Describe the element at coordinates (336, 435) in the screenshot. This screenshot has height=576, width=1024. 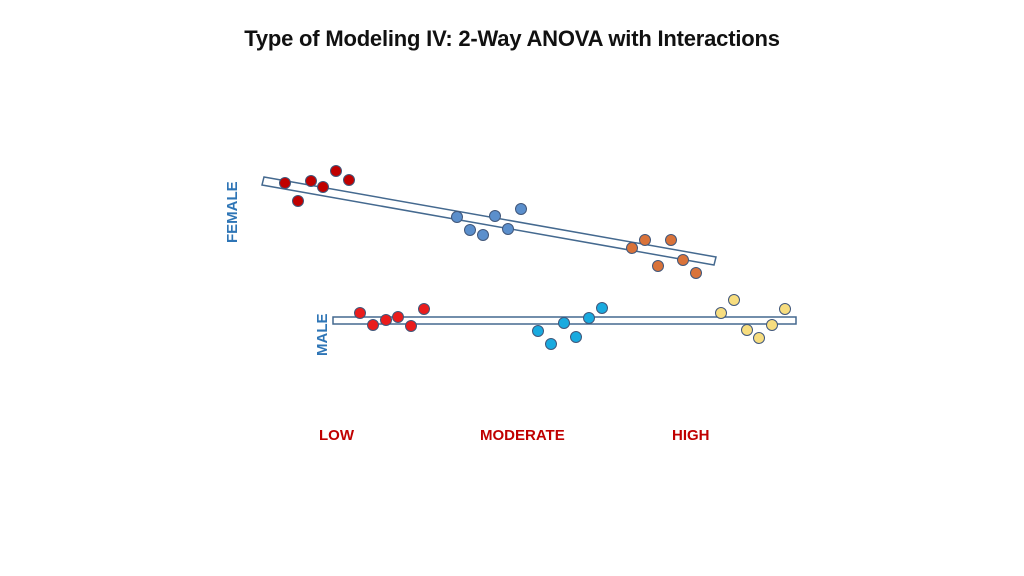
I see `level-label-low: LOW` at that location.